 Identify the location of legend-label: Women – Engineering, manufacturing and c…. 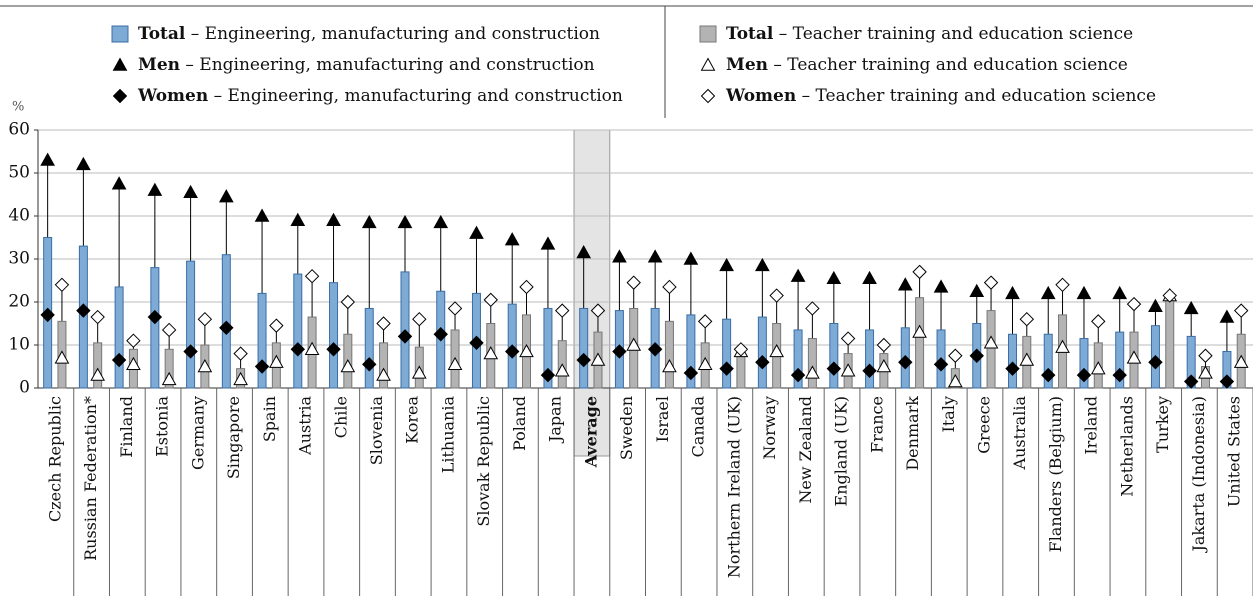
(380, 96).